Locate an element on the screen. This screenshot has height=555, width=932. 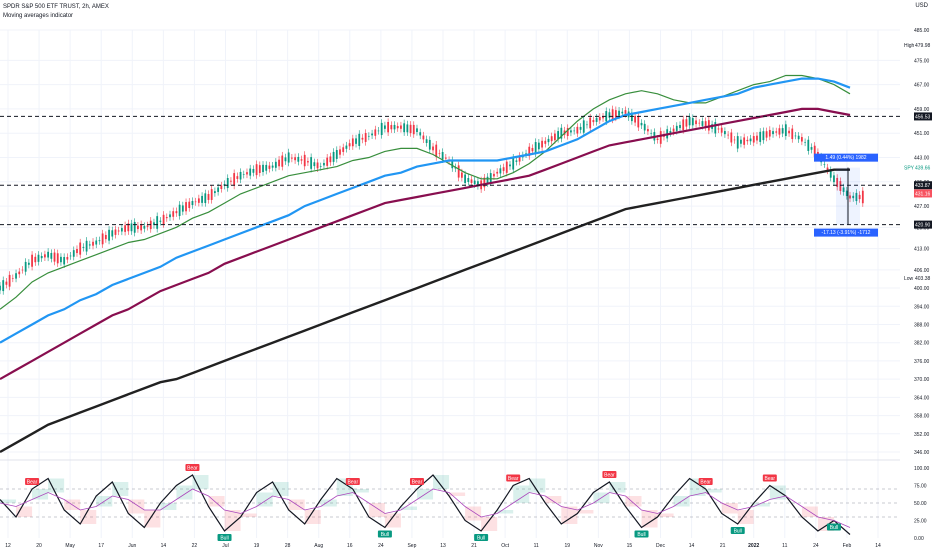
price-label-value: 439.66 is located at coordinates (923, 169).